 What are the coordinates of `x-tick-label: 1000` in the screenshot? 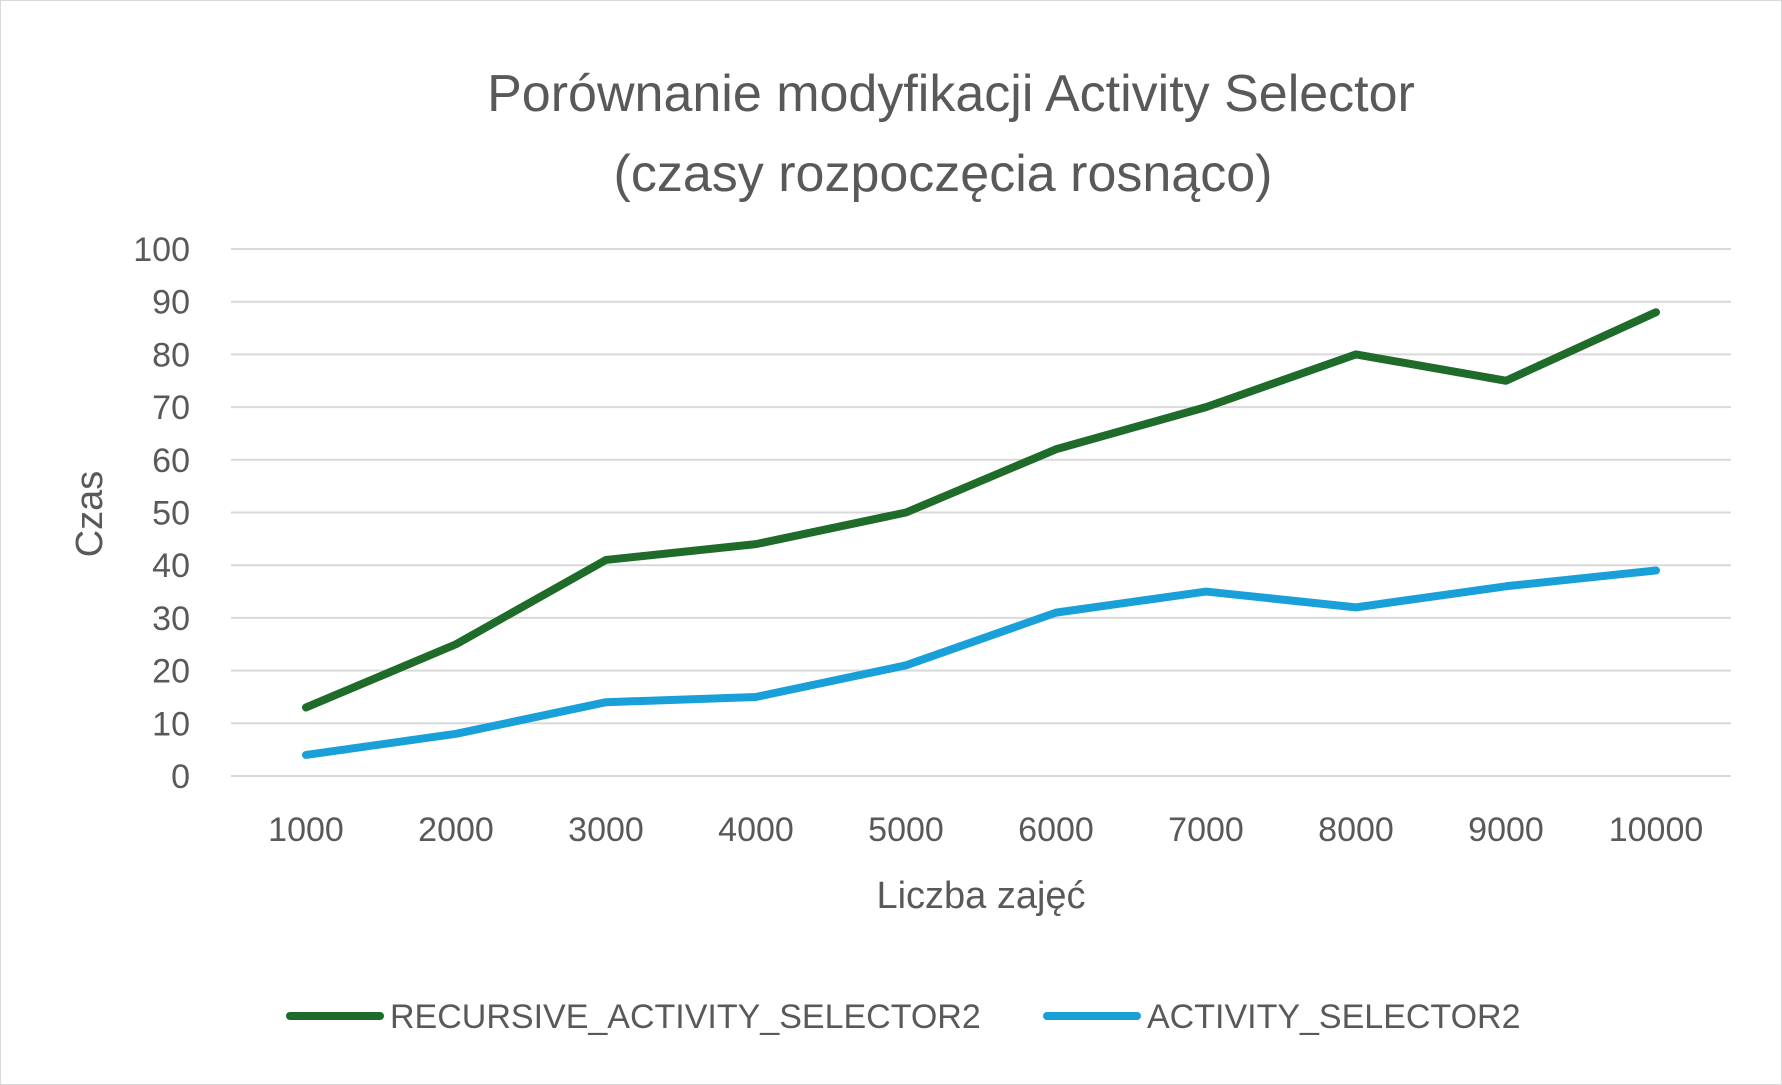 It's located at (306, 830).